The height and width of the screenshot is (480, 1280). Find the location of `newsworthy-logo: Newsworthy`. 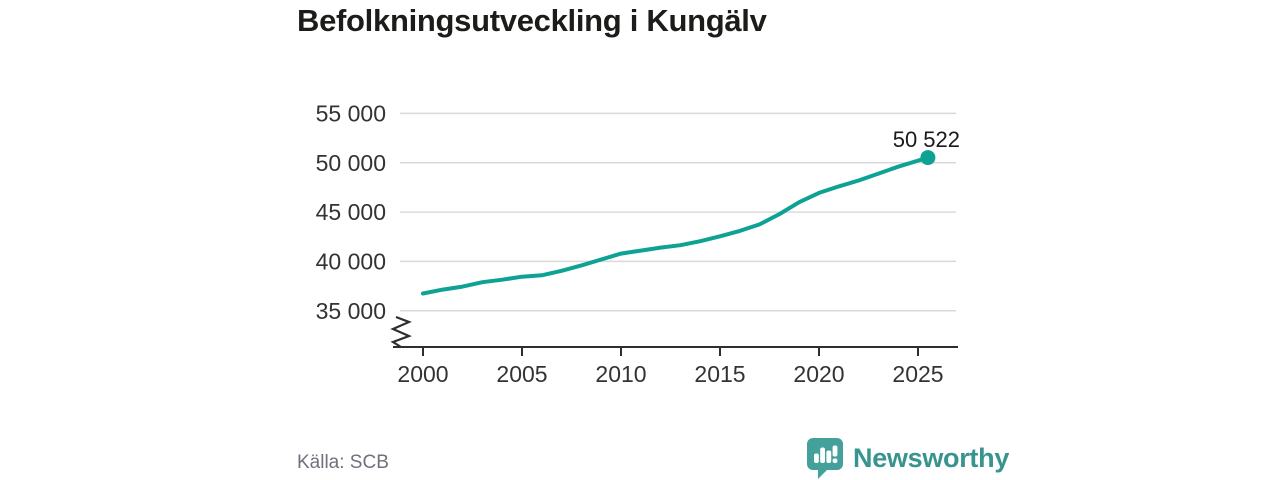

newsworthy-logo: Newsworthy is located at coordinates (907, 458).